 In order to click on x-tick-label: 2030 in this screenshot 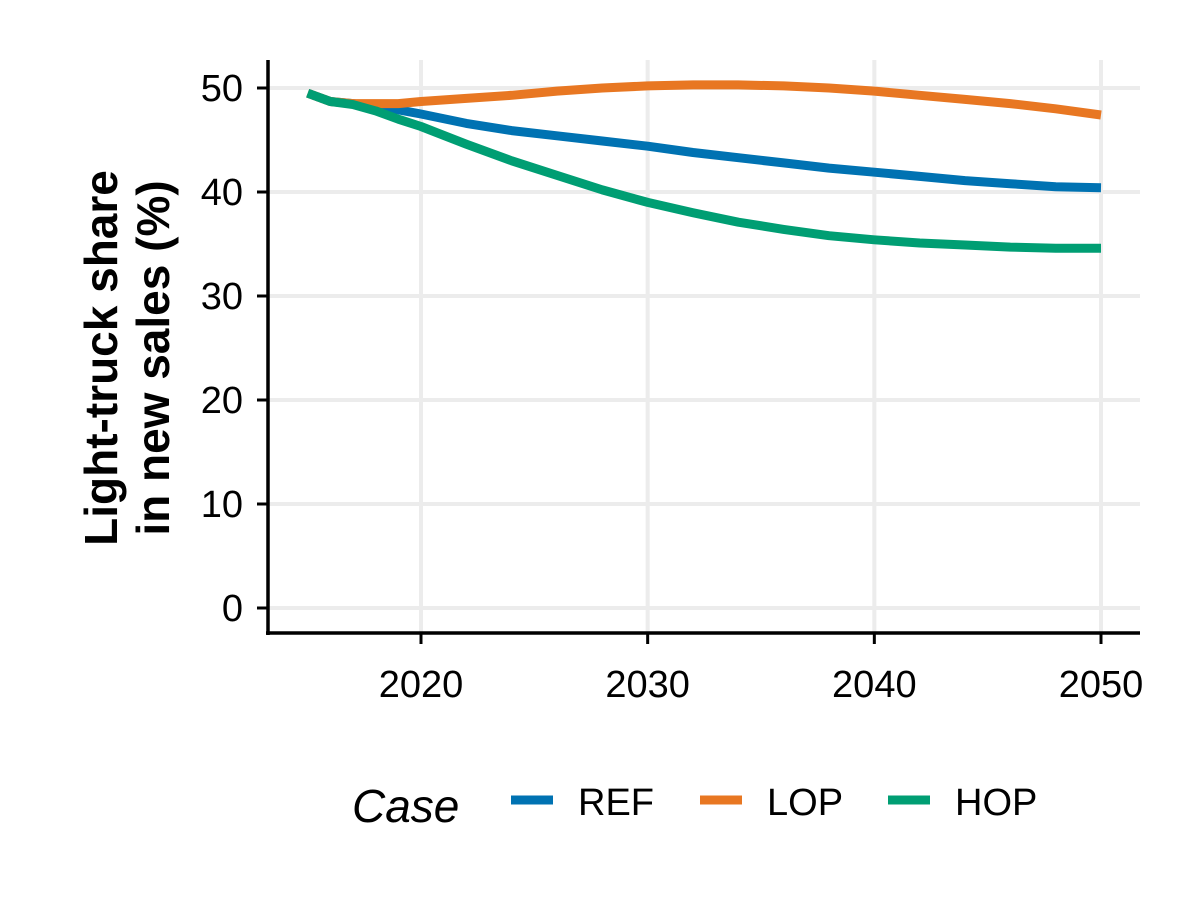, I will do `click(647, 685)`.